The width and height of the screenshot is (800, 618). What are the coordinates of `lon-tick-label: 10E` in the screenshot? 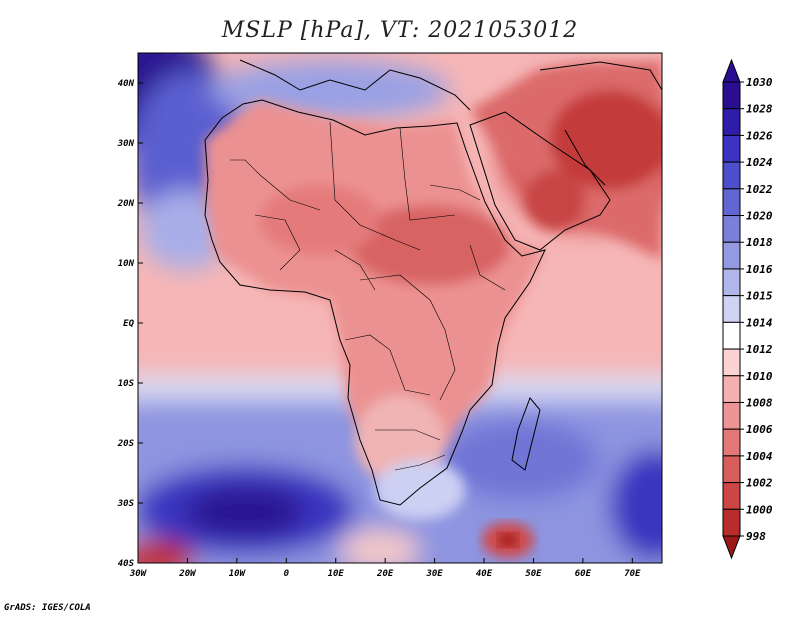 It's located at (336, 574).